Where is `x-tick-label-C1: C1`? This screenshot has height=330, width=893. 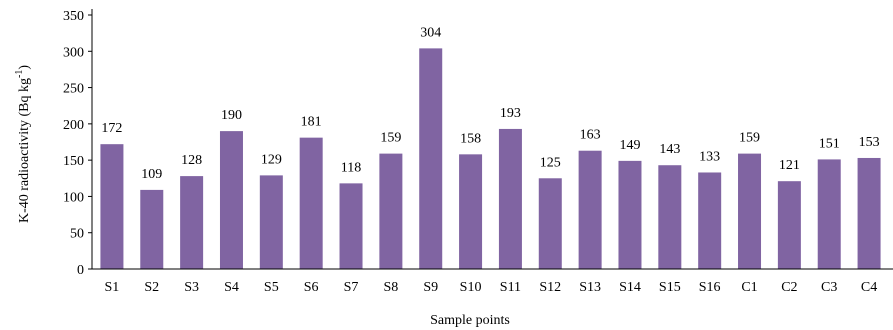
x-tick-label-C1: C1 is located at coordinates (749, 287).